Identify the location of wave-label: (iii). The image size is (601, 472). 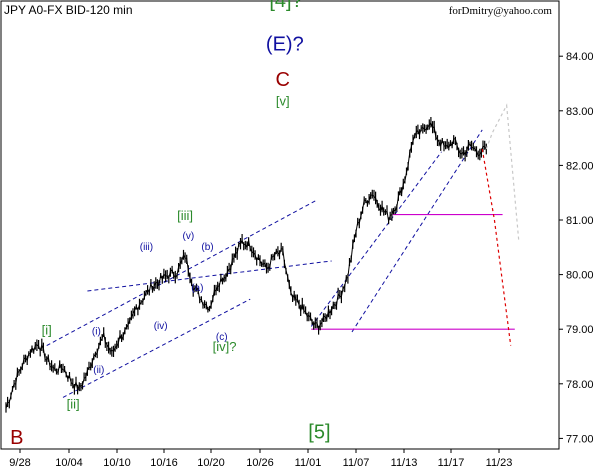
(146, 247).